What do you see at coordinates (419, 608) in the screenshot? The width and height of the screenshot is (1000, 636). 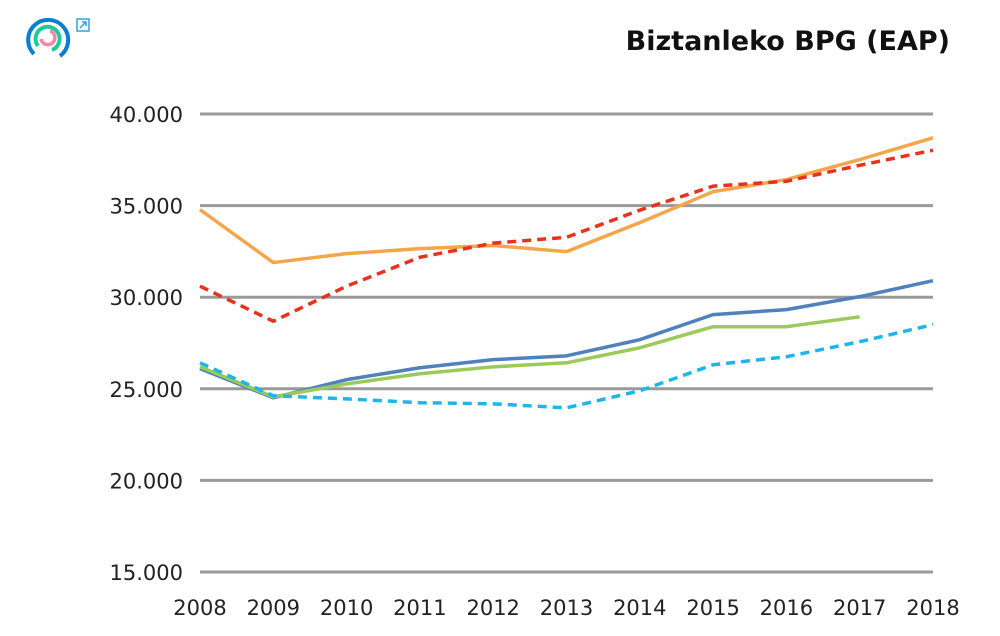 I see `x-tick-label: 2011` at bounding box center [419, 608].